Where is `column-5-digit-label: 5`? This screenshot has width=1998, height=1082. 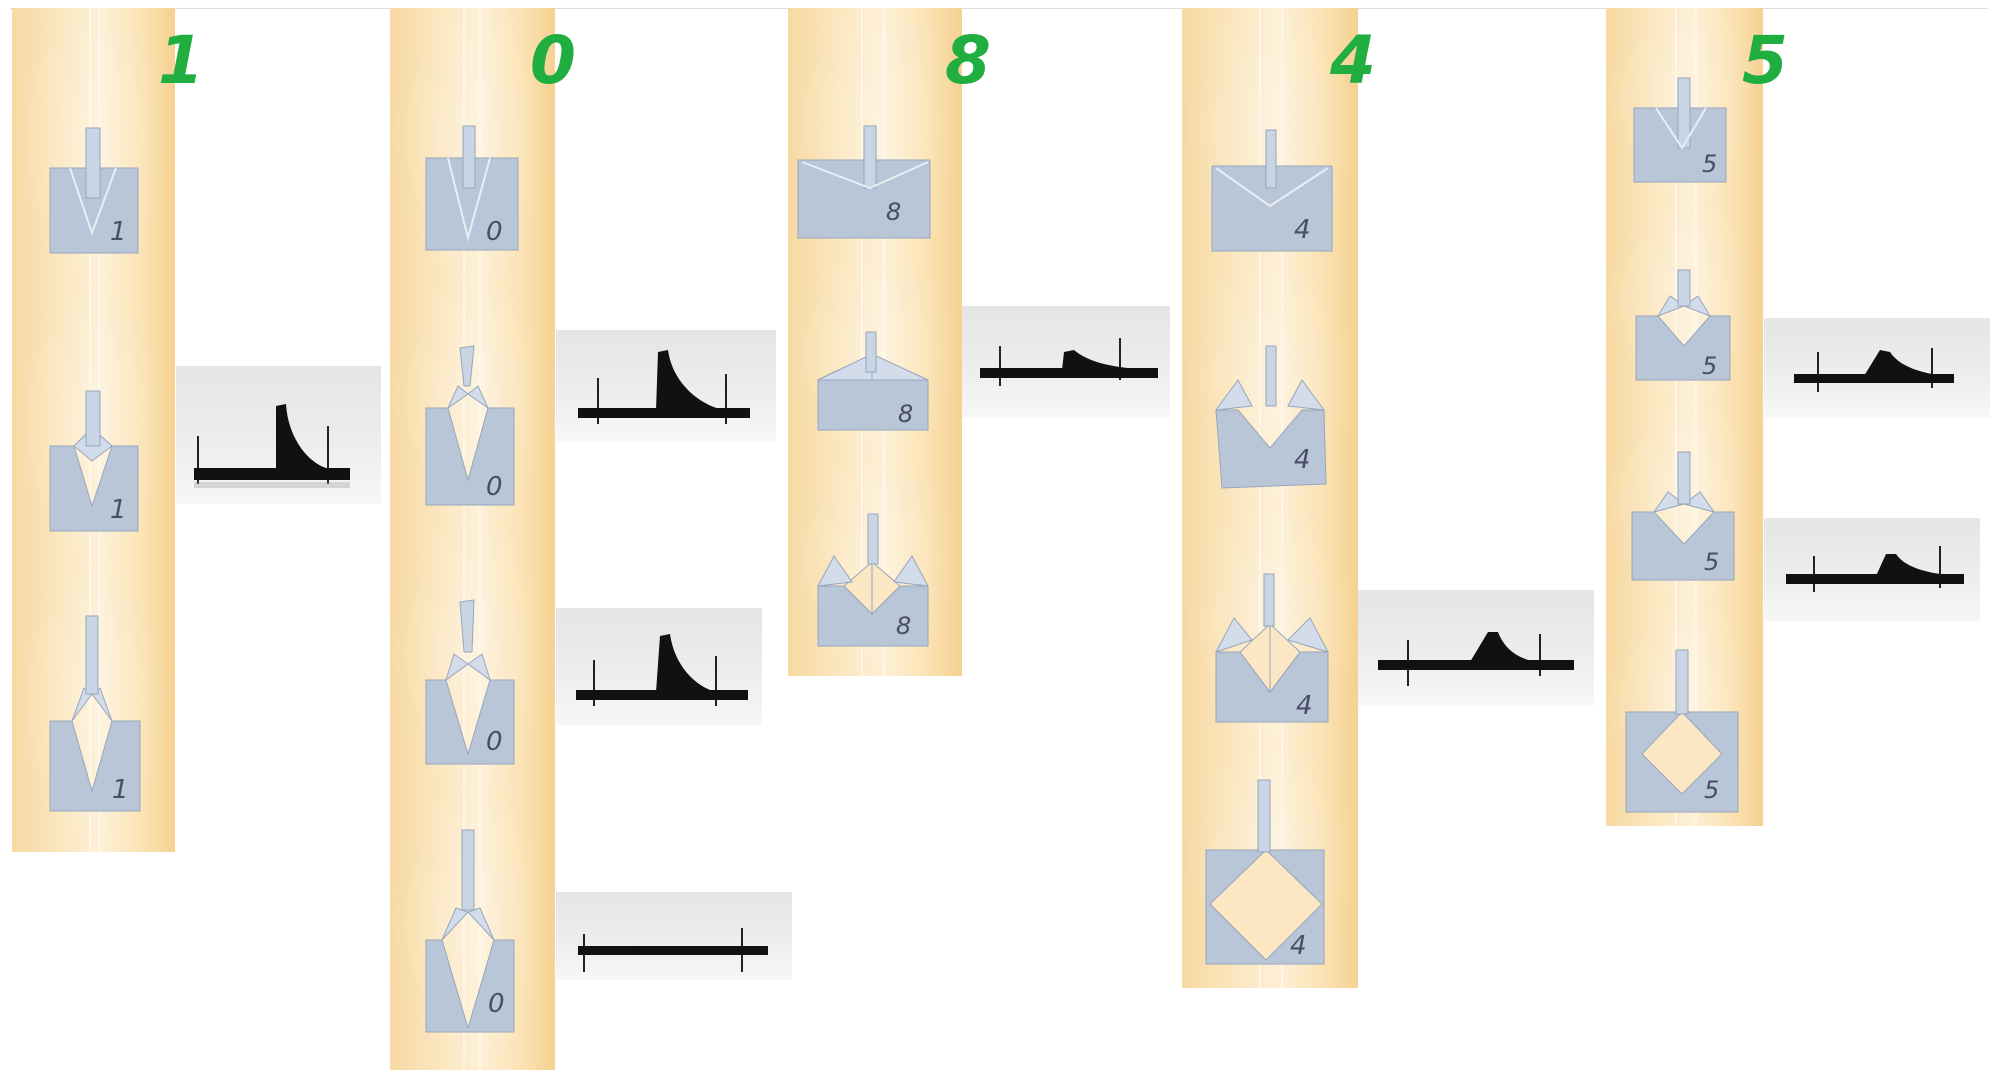
column-5-digit-label: 5 is located at coordinates (1765, 60).